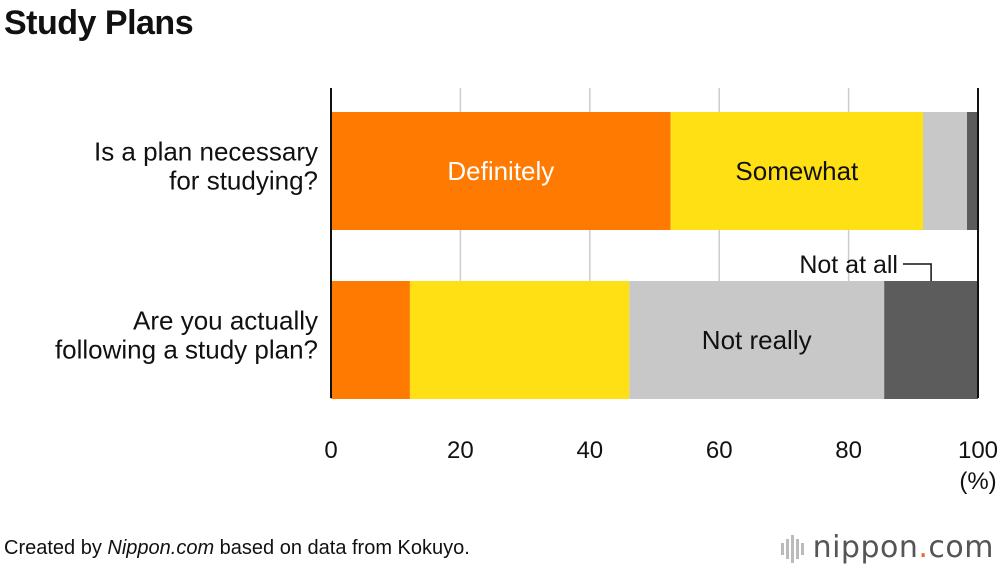  Describe the element at coordinates (243, 181) in the screenshot. I see `category-label: for studying?` at that location.